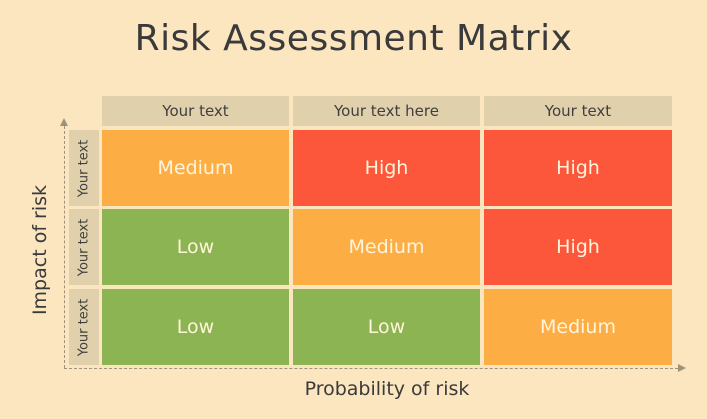 The width and height of the screenshot is (707, 419). I want to click on y-axis-label: Impact of risk, so click(40, 250).